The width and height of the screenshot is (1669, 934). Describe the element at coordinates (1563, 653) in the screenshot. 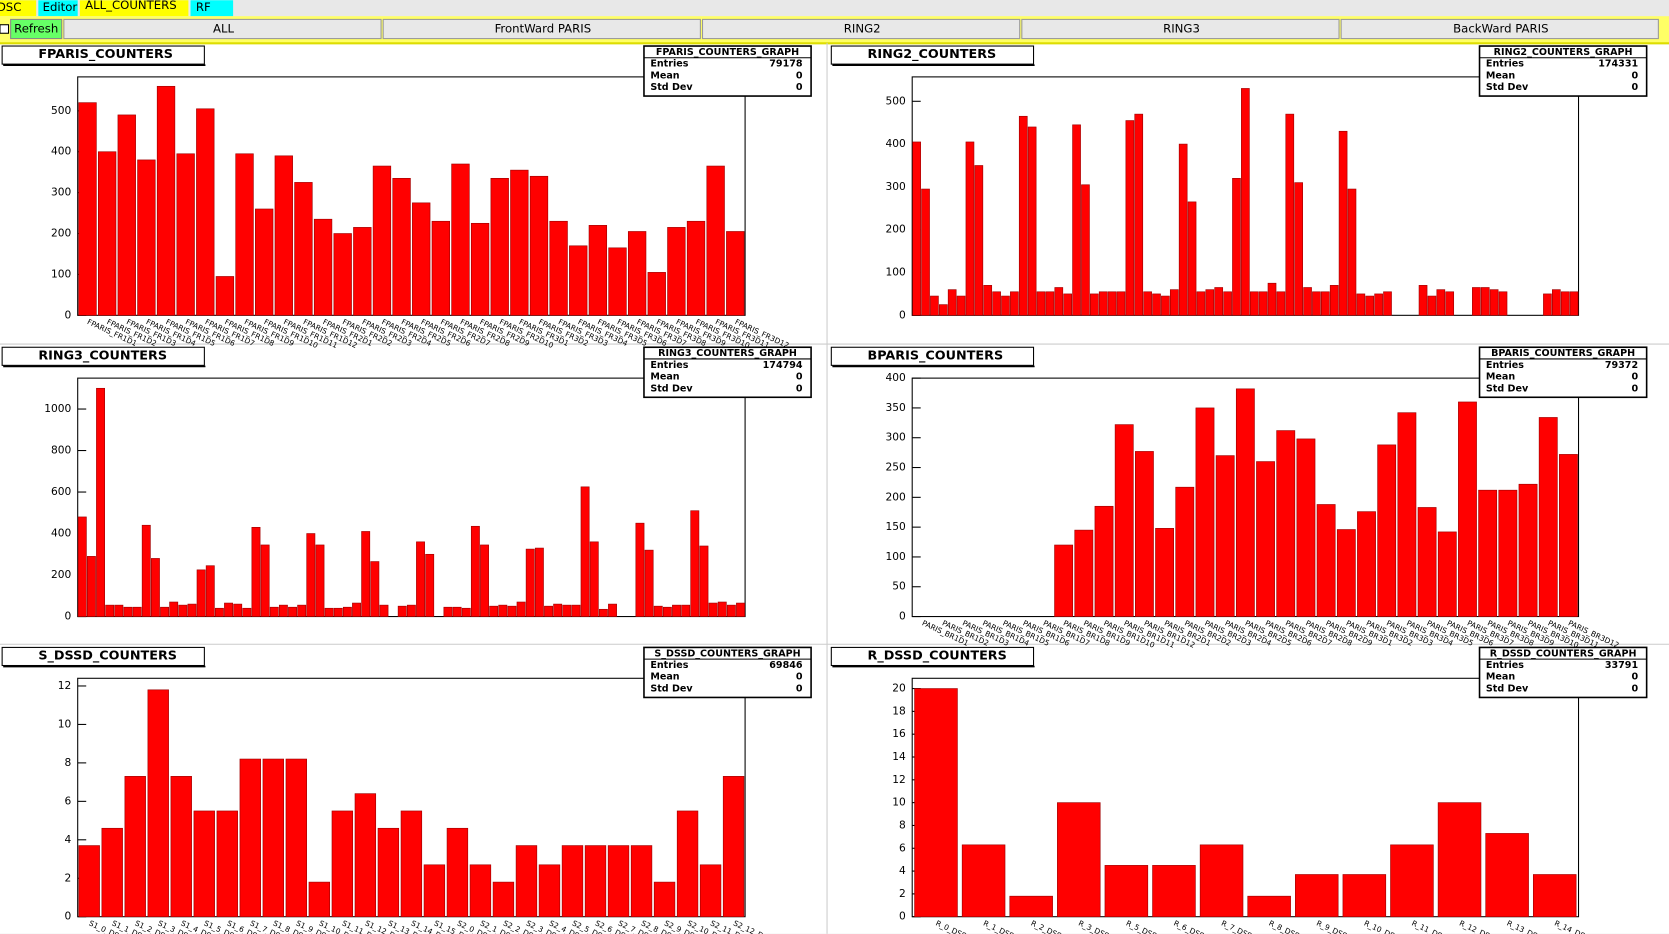

I see `stats-title: R_DSSD_COUNTERS_GRAPH` at that location.